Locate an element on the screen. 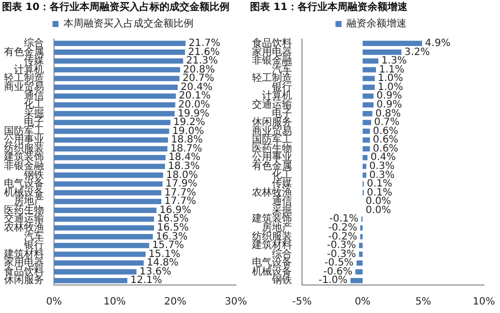 This screenshot has width=500, height=313. y-tick-label: 银行 is located at coordinates (281, 87).